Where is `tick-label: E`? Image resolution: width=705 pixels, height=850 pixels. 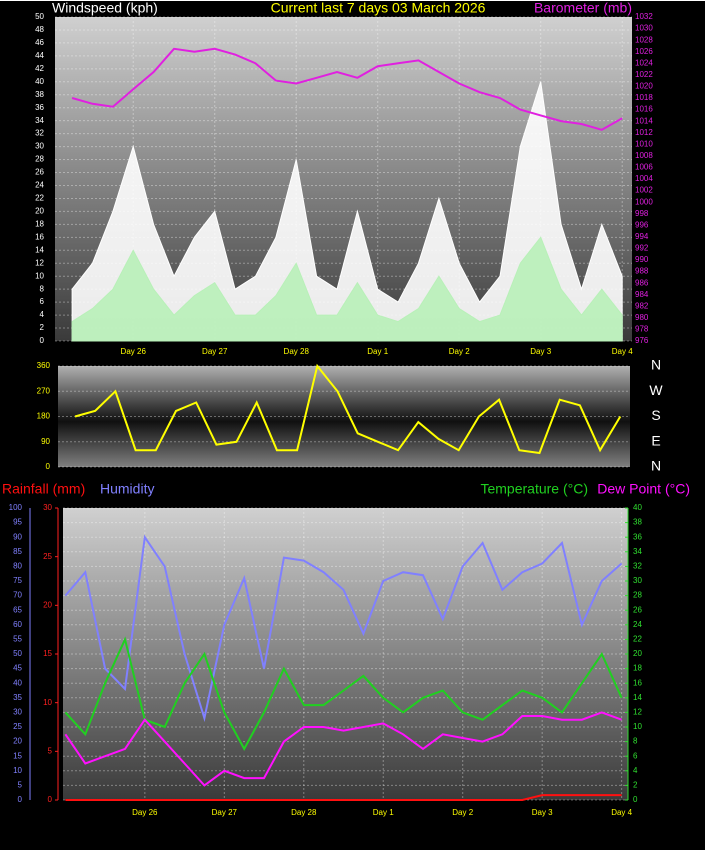 tick-label: E is located at coordinates (655, 440).